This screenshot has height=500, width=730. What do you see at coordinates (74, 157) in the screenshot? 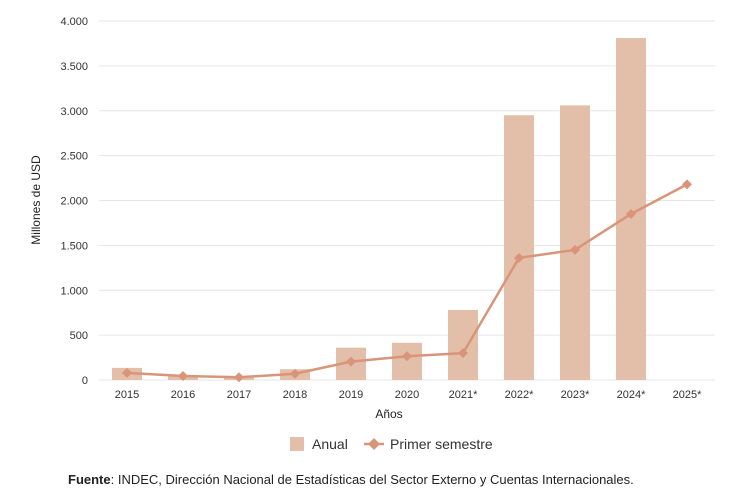
I see `y-tick-label: 2.500` at bounding box center [74, 157].